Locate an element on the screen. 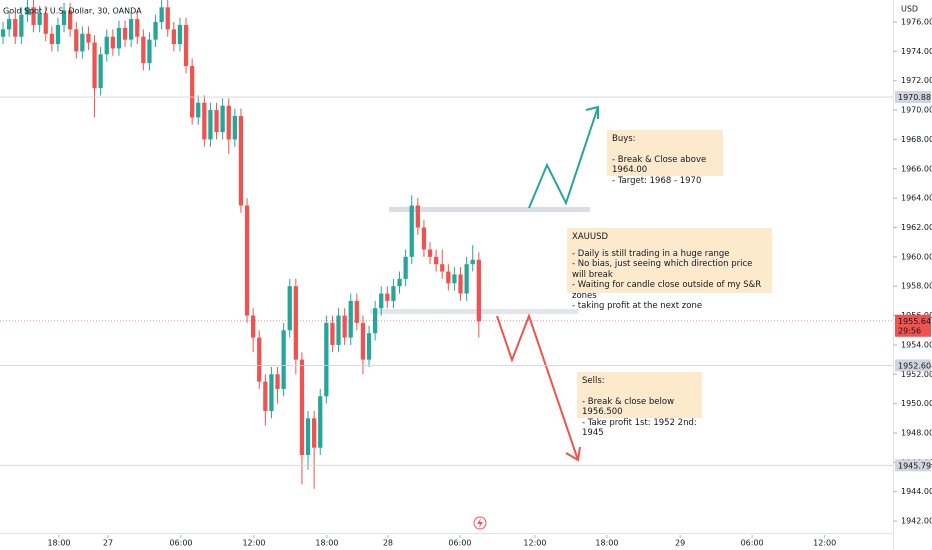  buy-arrow is located at coordinates (563, 157).